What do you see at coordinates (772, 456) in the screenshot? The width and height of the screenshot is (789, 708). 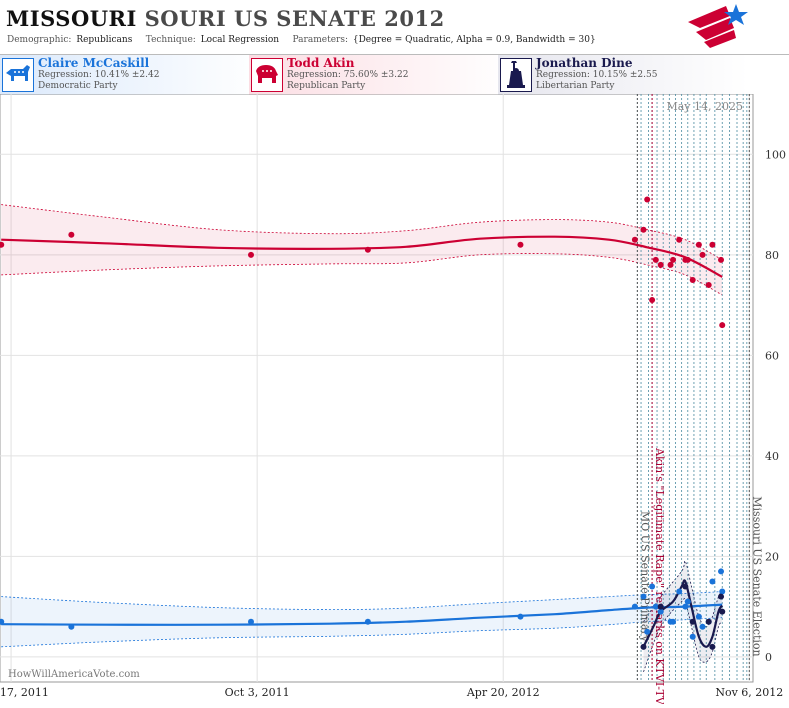 I see `y-tick-label: 40` at bounding box center [772, 456].